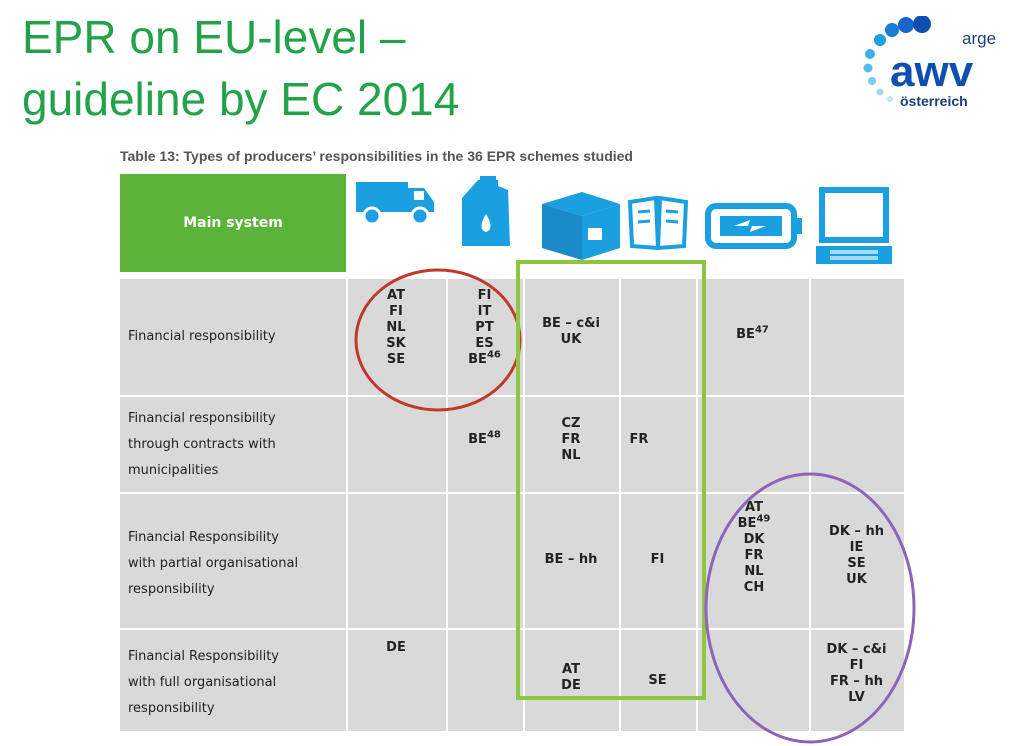  I want to click on title-line-2: guideline by EC 2014, so click(241, 99).